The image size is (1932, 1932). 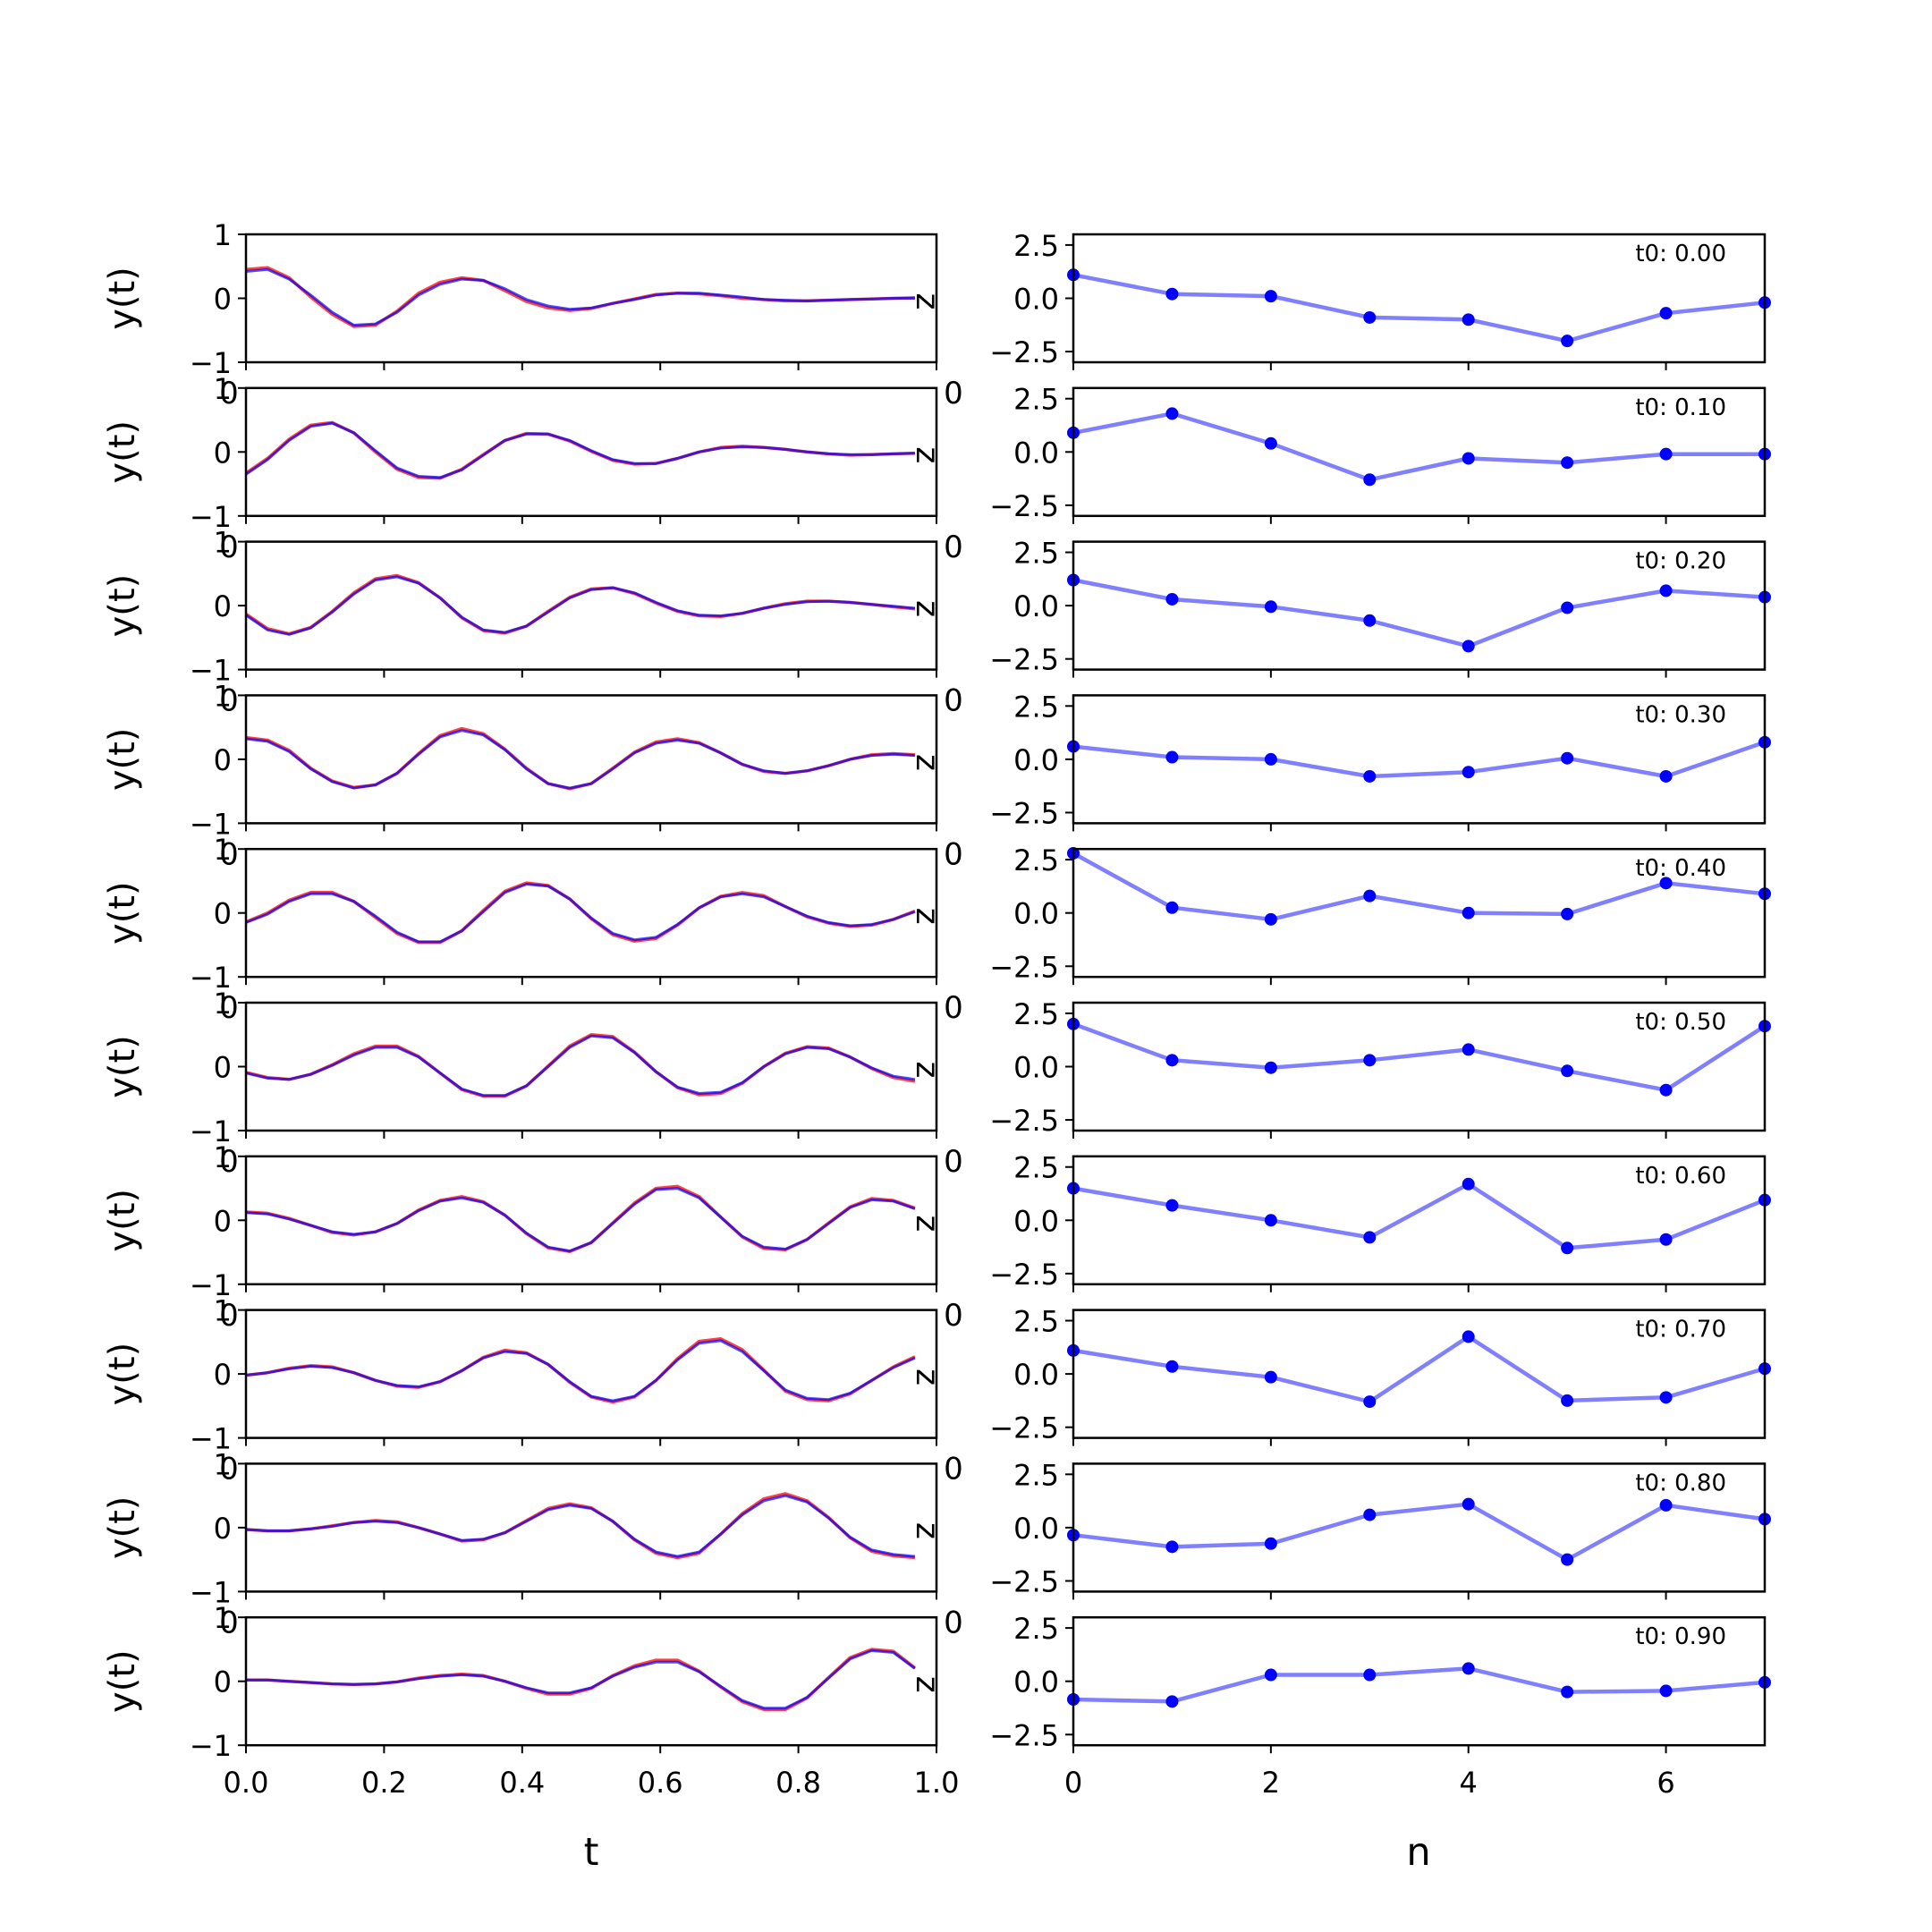 I want to click on left-x-tick-label: 0.0, so click(x=246, y=1783).